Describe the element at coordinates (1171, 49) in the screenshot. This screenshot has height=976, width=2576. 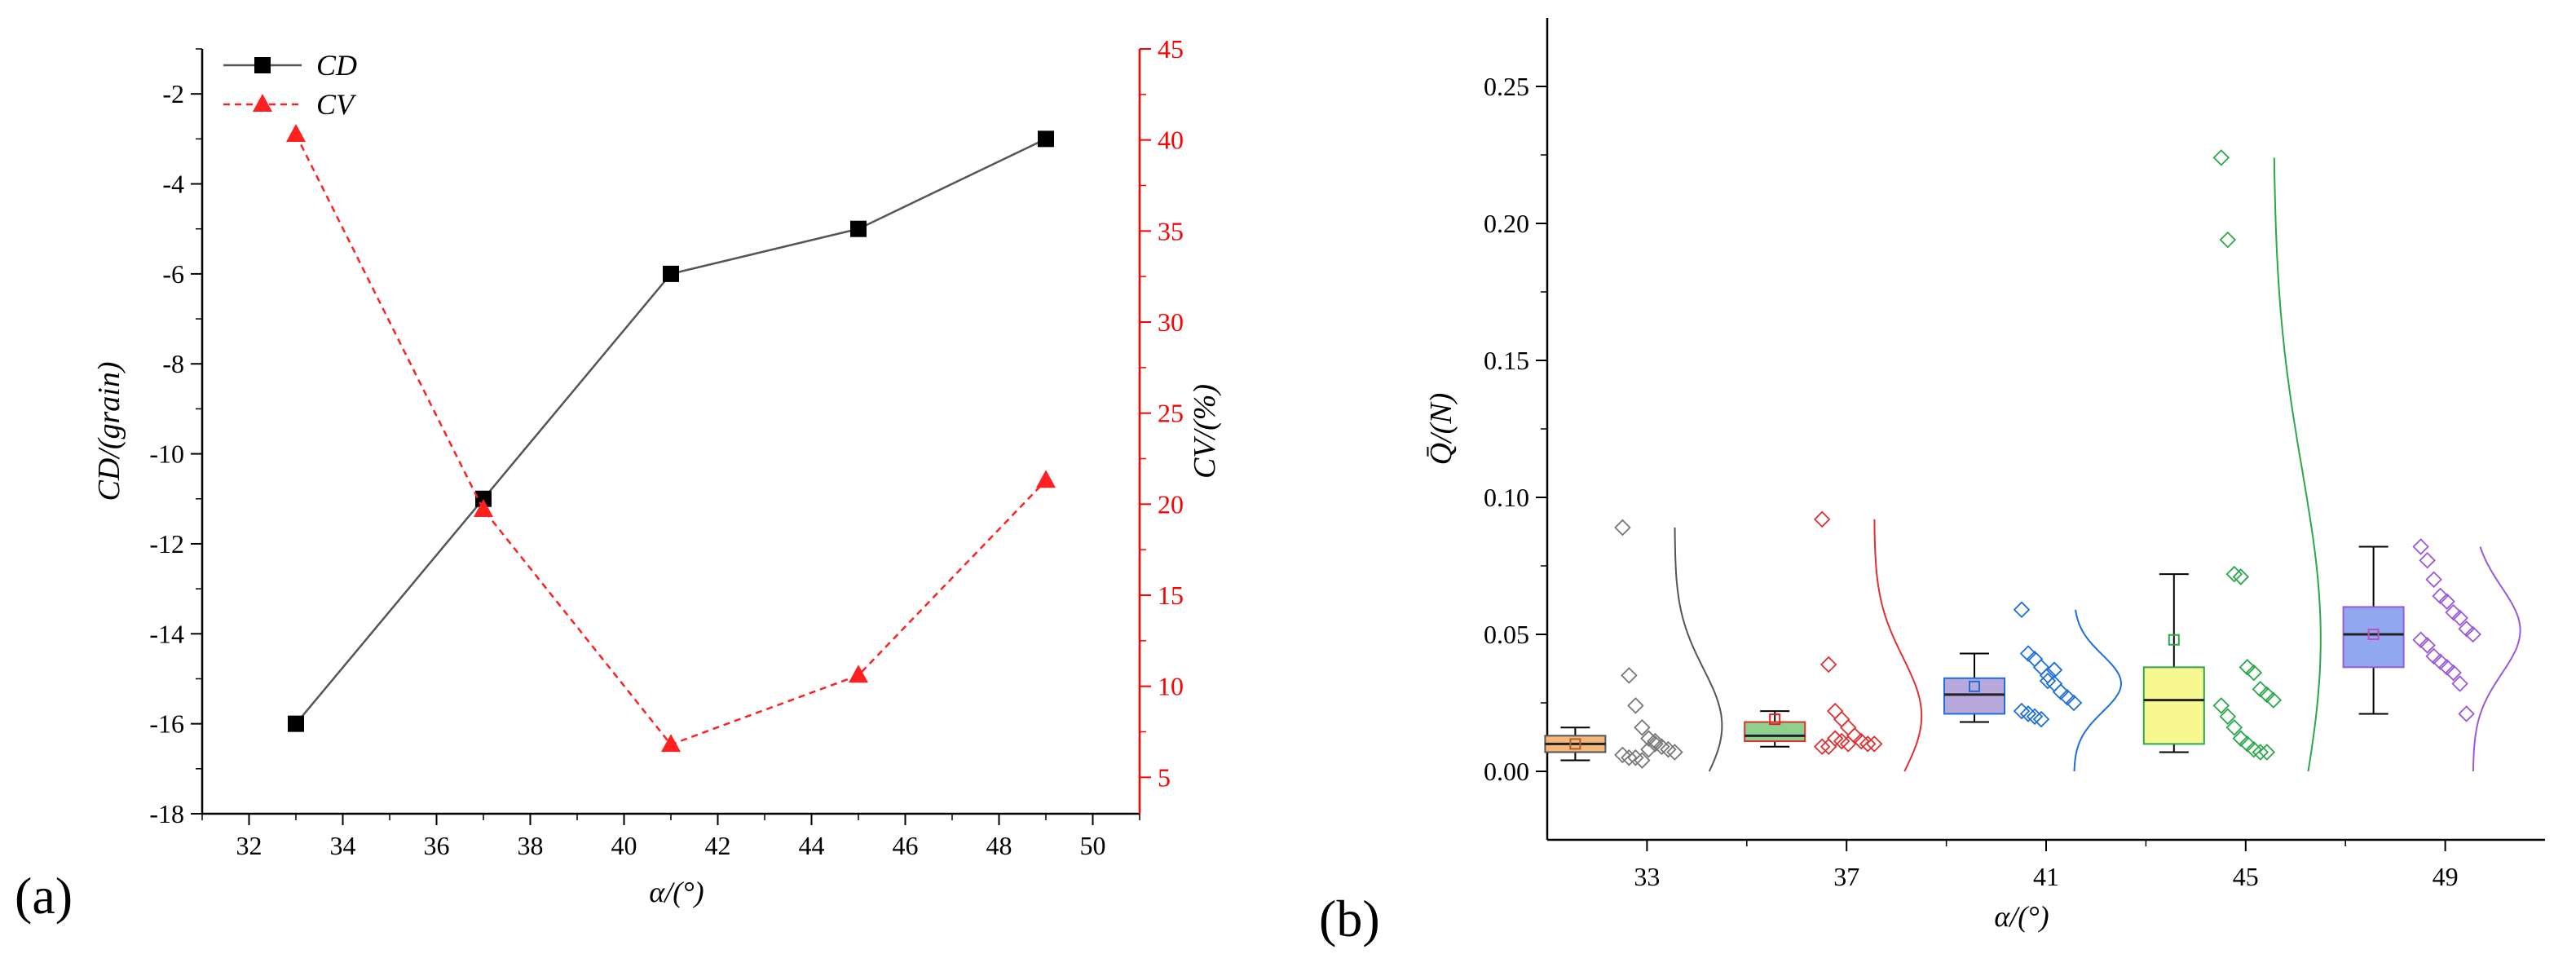
I see `a-right-tick-label: 45` at that location.